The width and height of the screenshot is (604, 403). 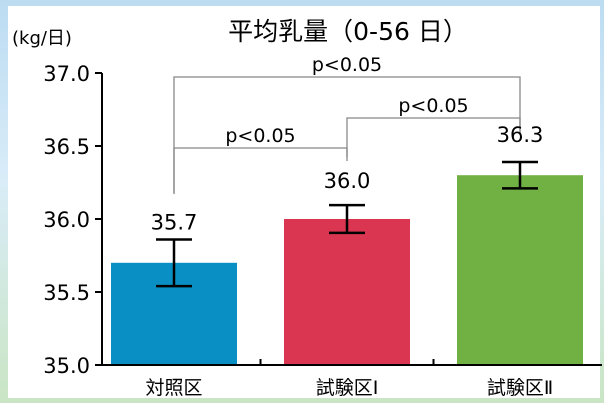 What do you see at coordinates (260, 136) in the screenshot?
I see `significance-label-2: p<0.05` at bounding box center [260, 136].